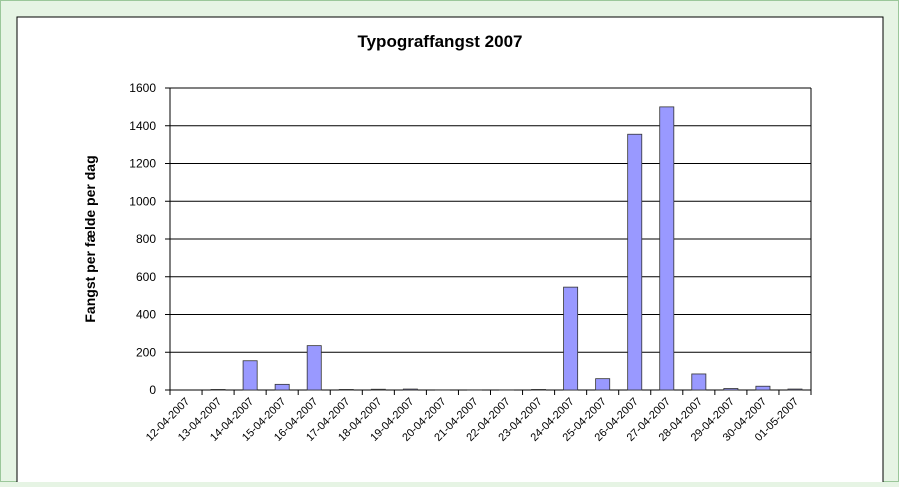  Describe the element at coordinates (142, 88) in the screenshot. I see `y-tick-label: 1600` at that location.